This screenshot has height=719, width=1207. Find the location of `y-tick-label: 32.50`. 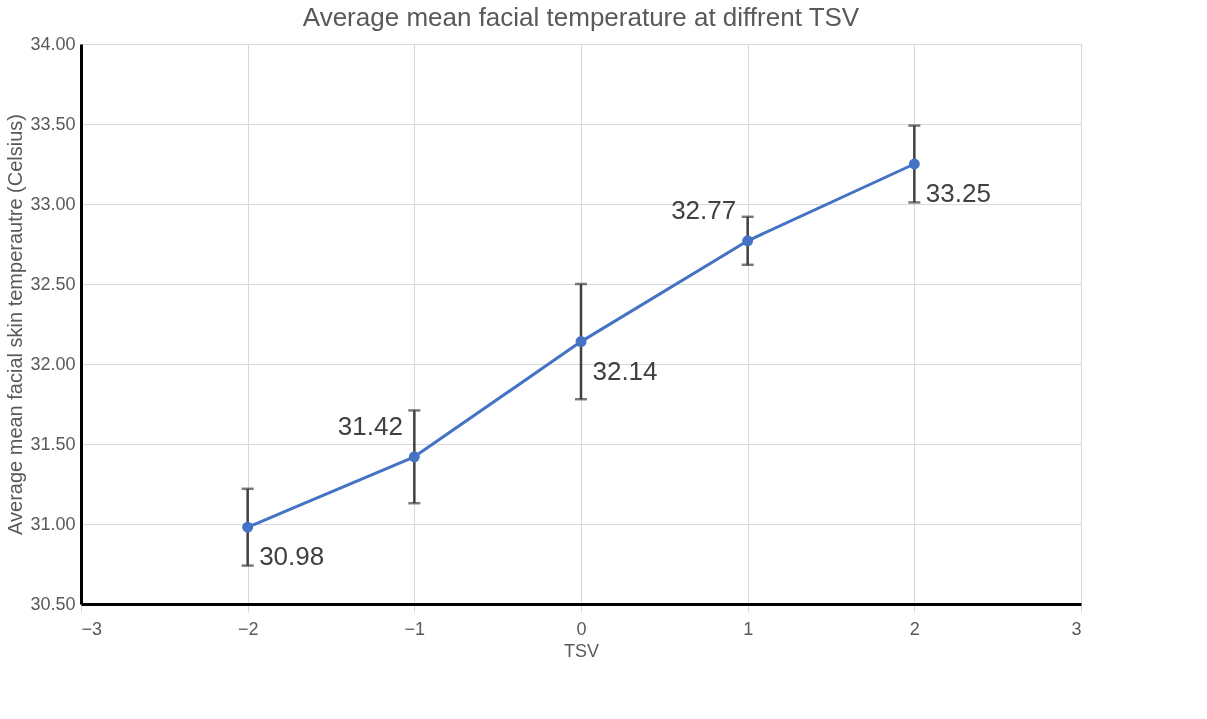

y-tick-label: 32.50 is located at coordinates (53, 283).